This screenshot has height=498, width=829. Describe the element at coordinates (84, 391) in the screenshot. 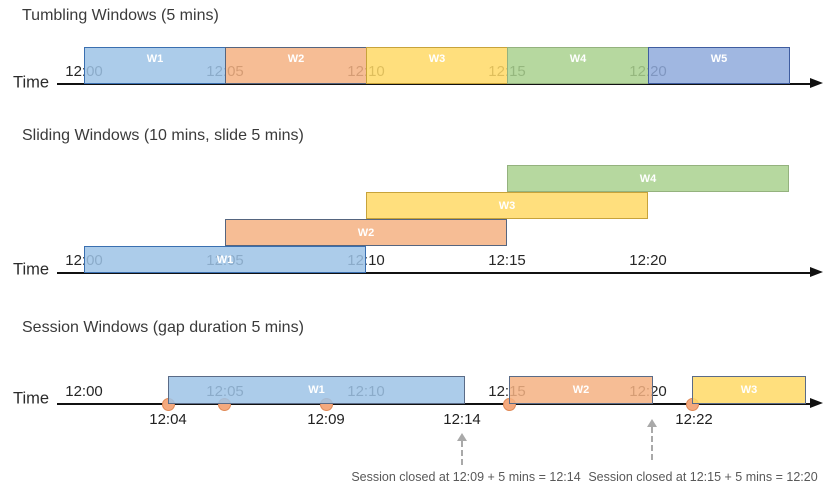

I see `session-tick-label: 12:00` at that location.